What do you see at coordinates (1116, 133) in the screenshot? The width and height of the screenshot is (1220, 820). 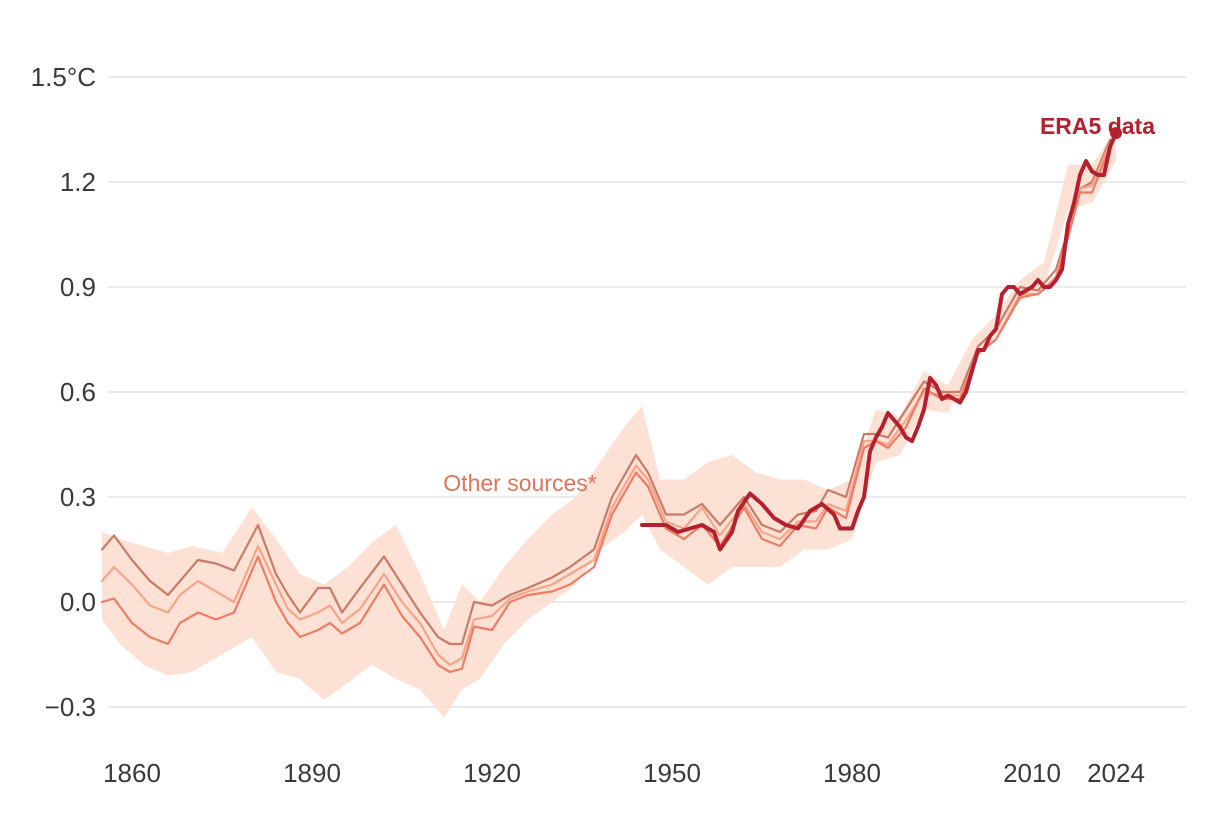 I see `era5-endpoint-marker` at bounding box center [1116, 133].